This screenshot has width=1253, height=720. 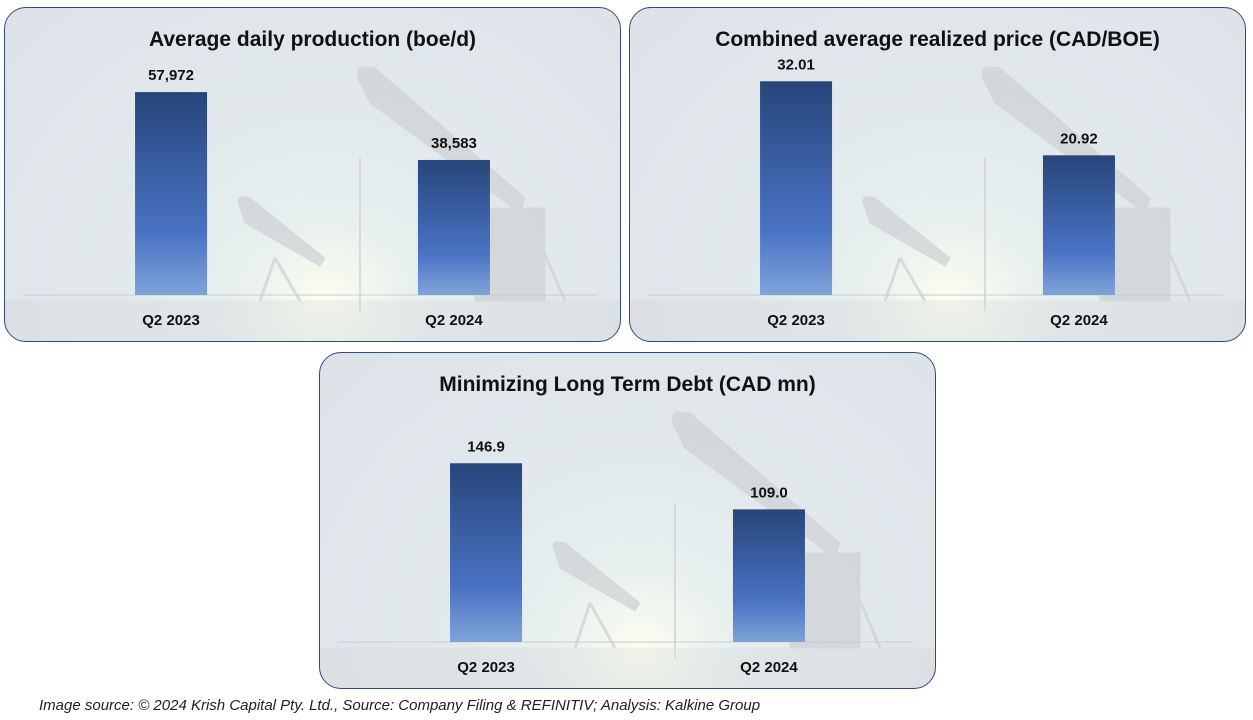 I want to click on bar-value-label: 38,583, so click(x=454, y=143).